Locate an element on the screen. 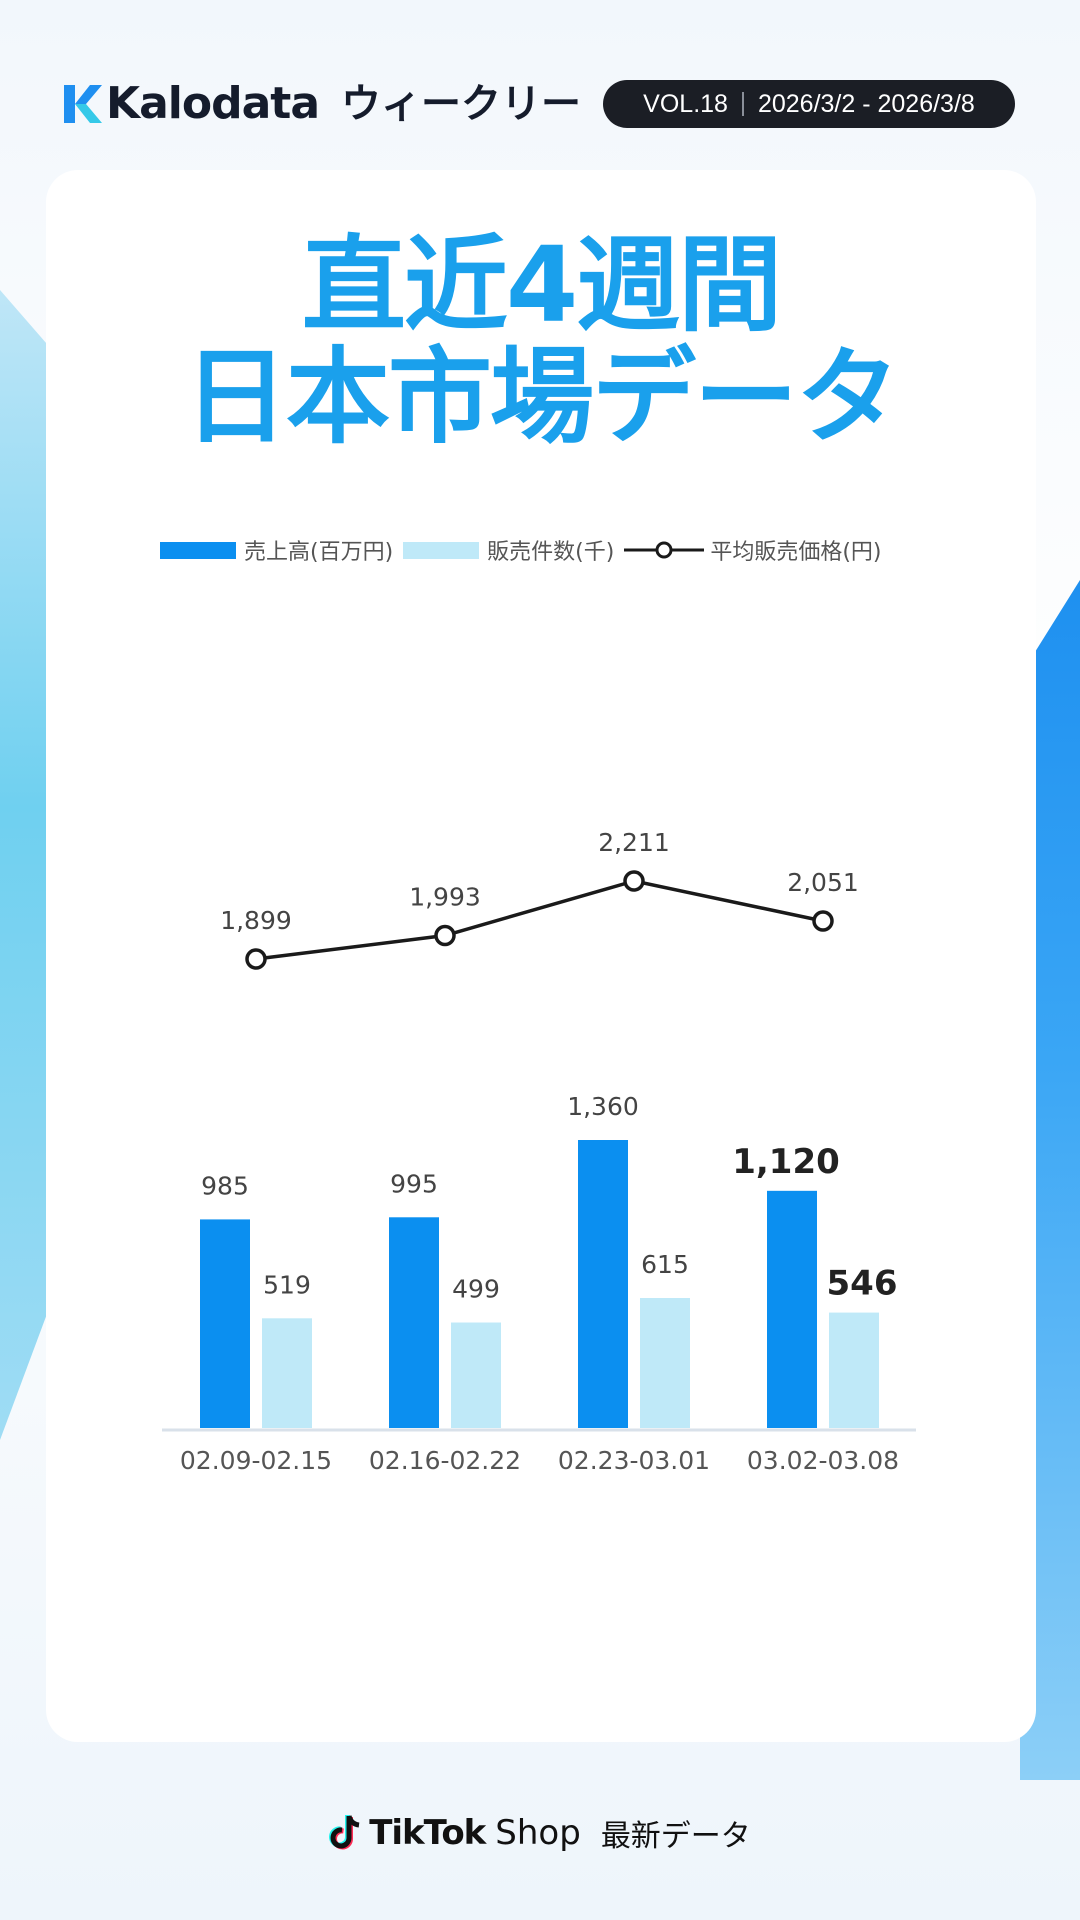 Image resolution: width=1080 pixels, height=1920 pixels. weekly-label: ウィークリー is located at coordinates (461, 104).